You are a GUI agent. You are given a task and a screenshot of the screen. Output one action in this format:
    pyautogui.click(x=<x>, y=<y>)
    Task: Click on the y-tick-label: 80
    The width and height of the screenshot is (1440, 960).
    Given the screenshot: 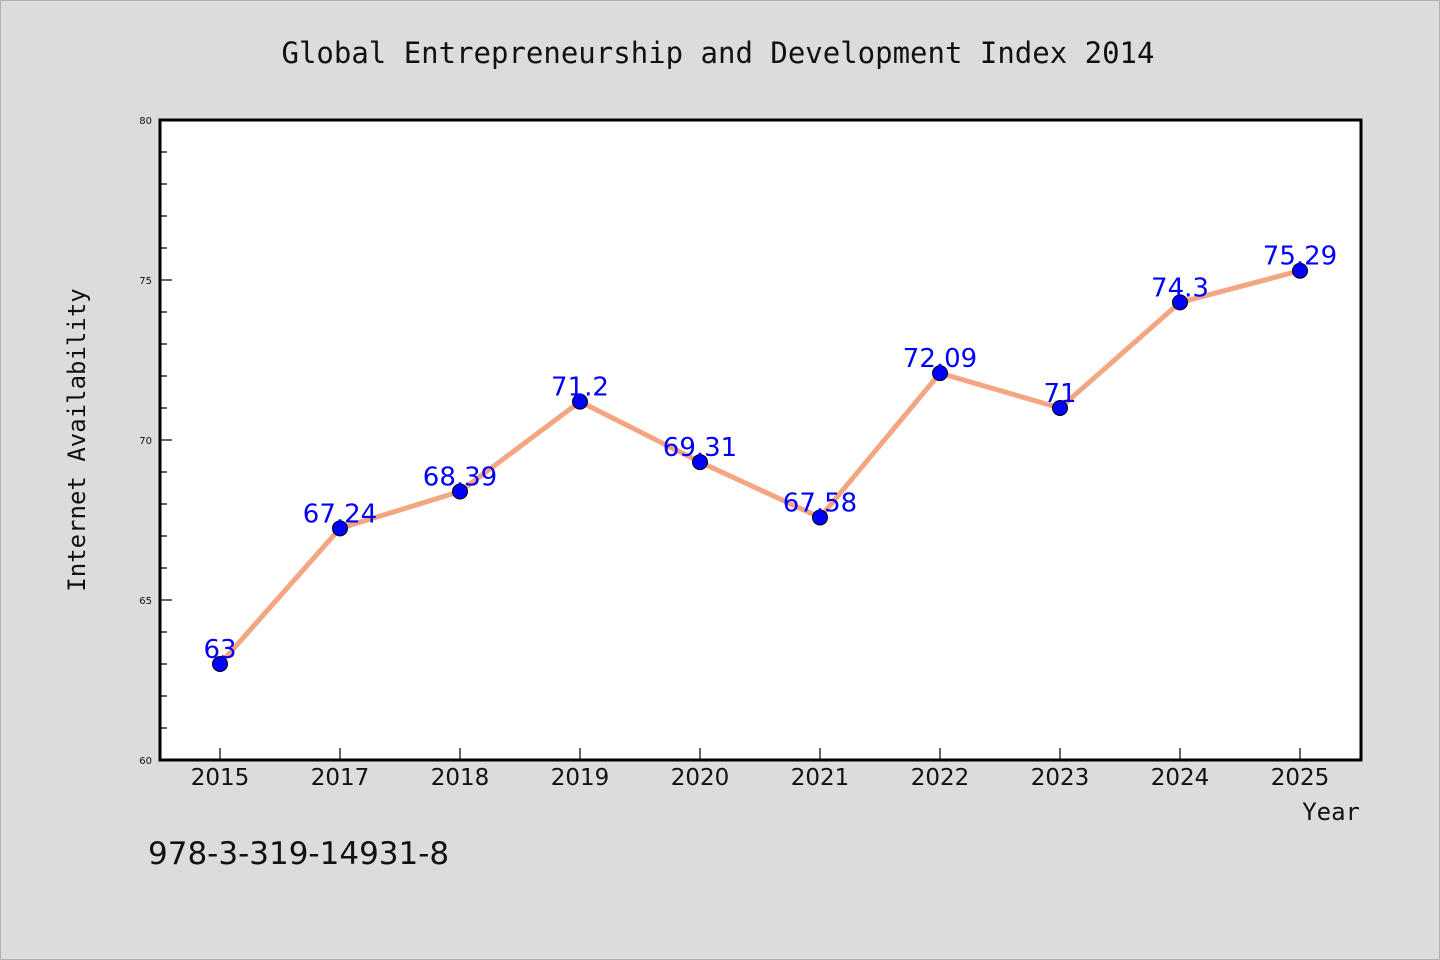 What is the action you would take?
    pyautogui.click(x=145, y=121)
    